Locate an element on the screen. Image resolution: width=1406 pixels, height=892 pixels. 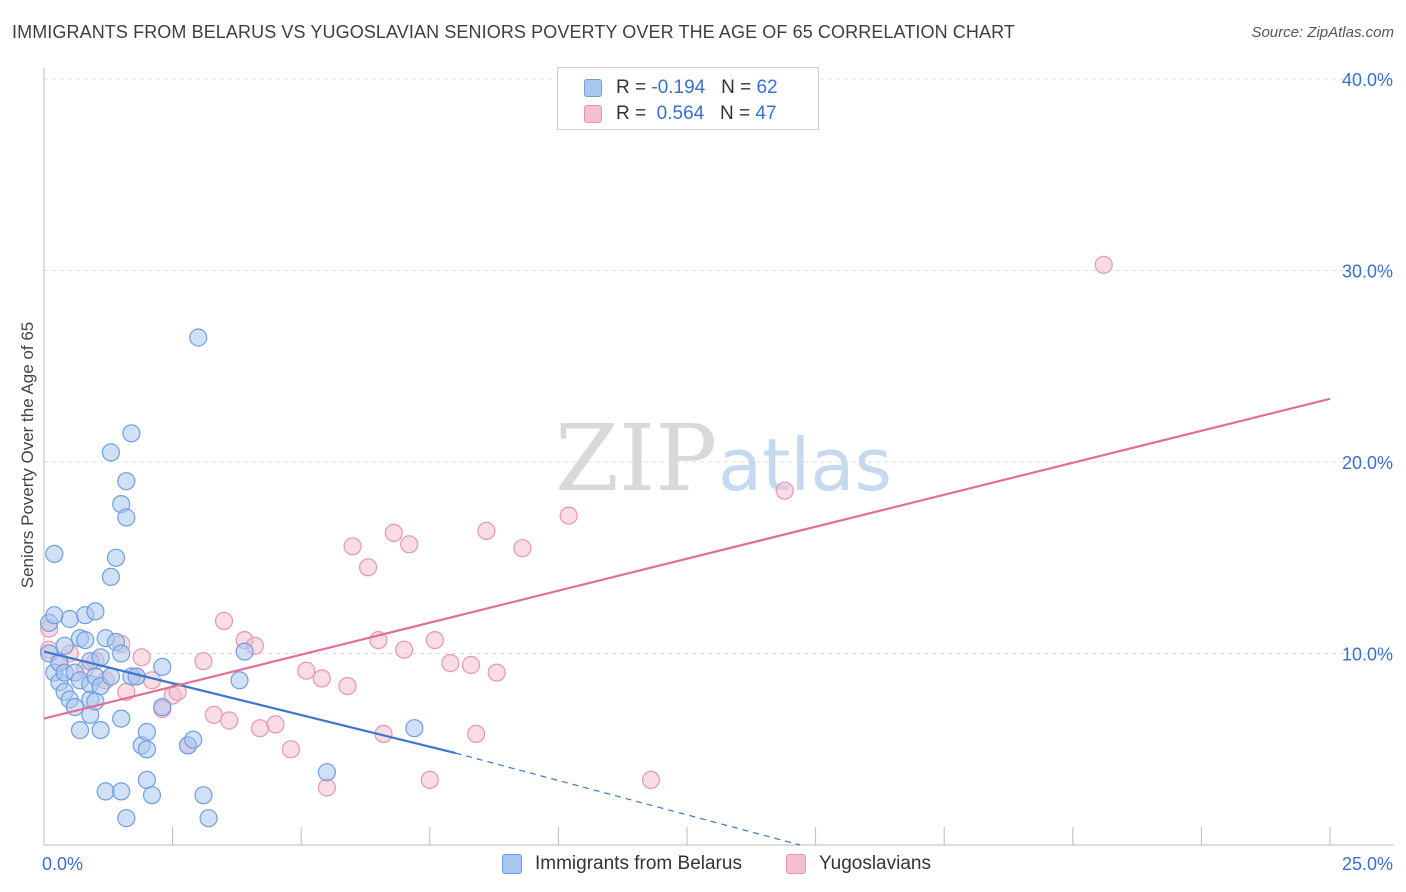
y-tick-label: 30.0% is located at coordinates (1367, 272).